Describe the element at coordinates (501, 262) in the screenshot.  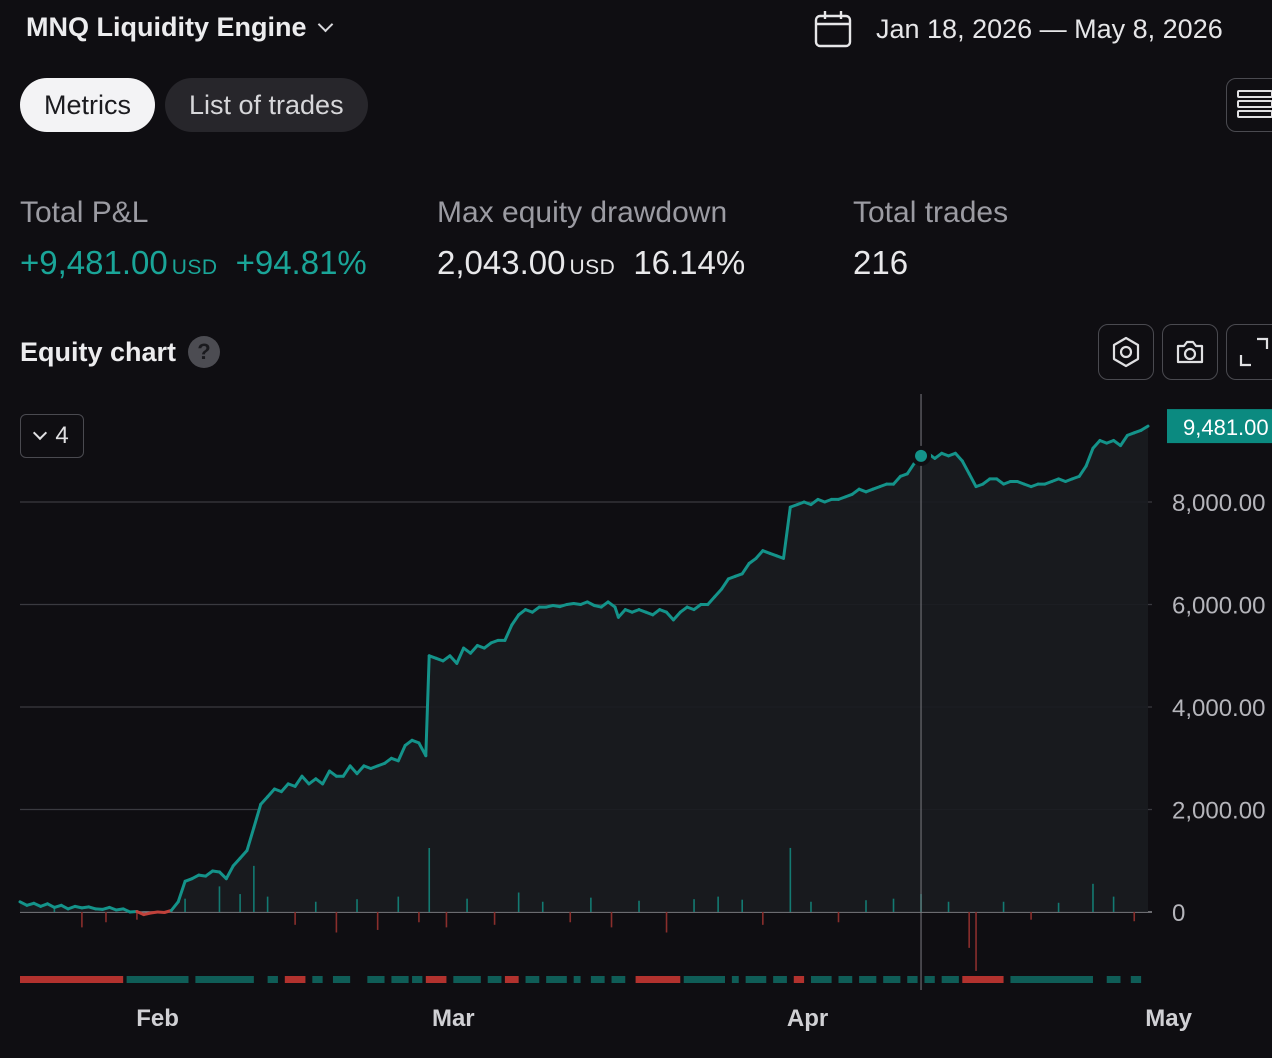
I see `metric-value: 2,043.00` at that location.